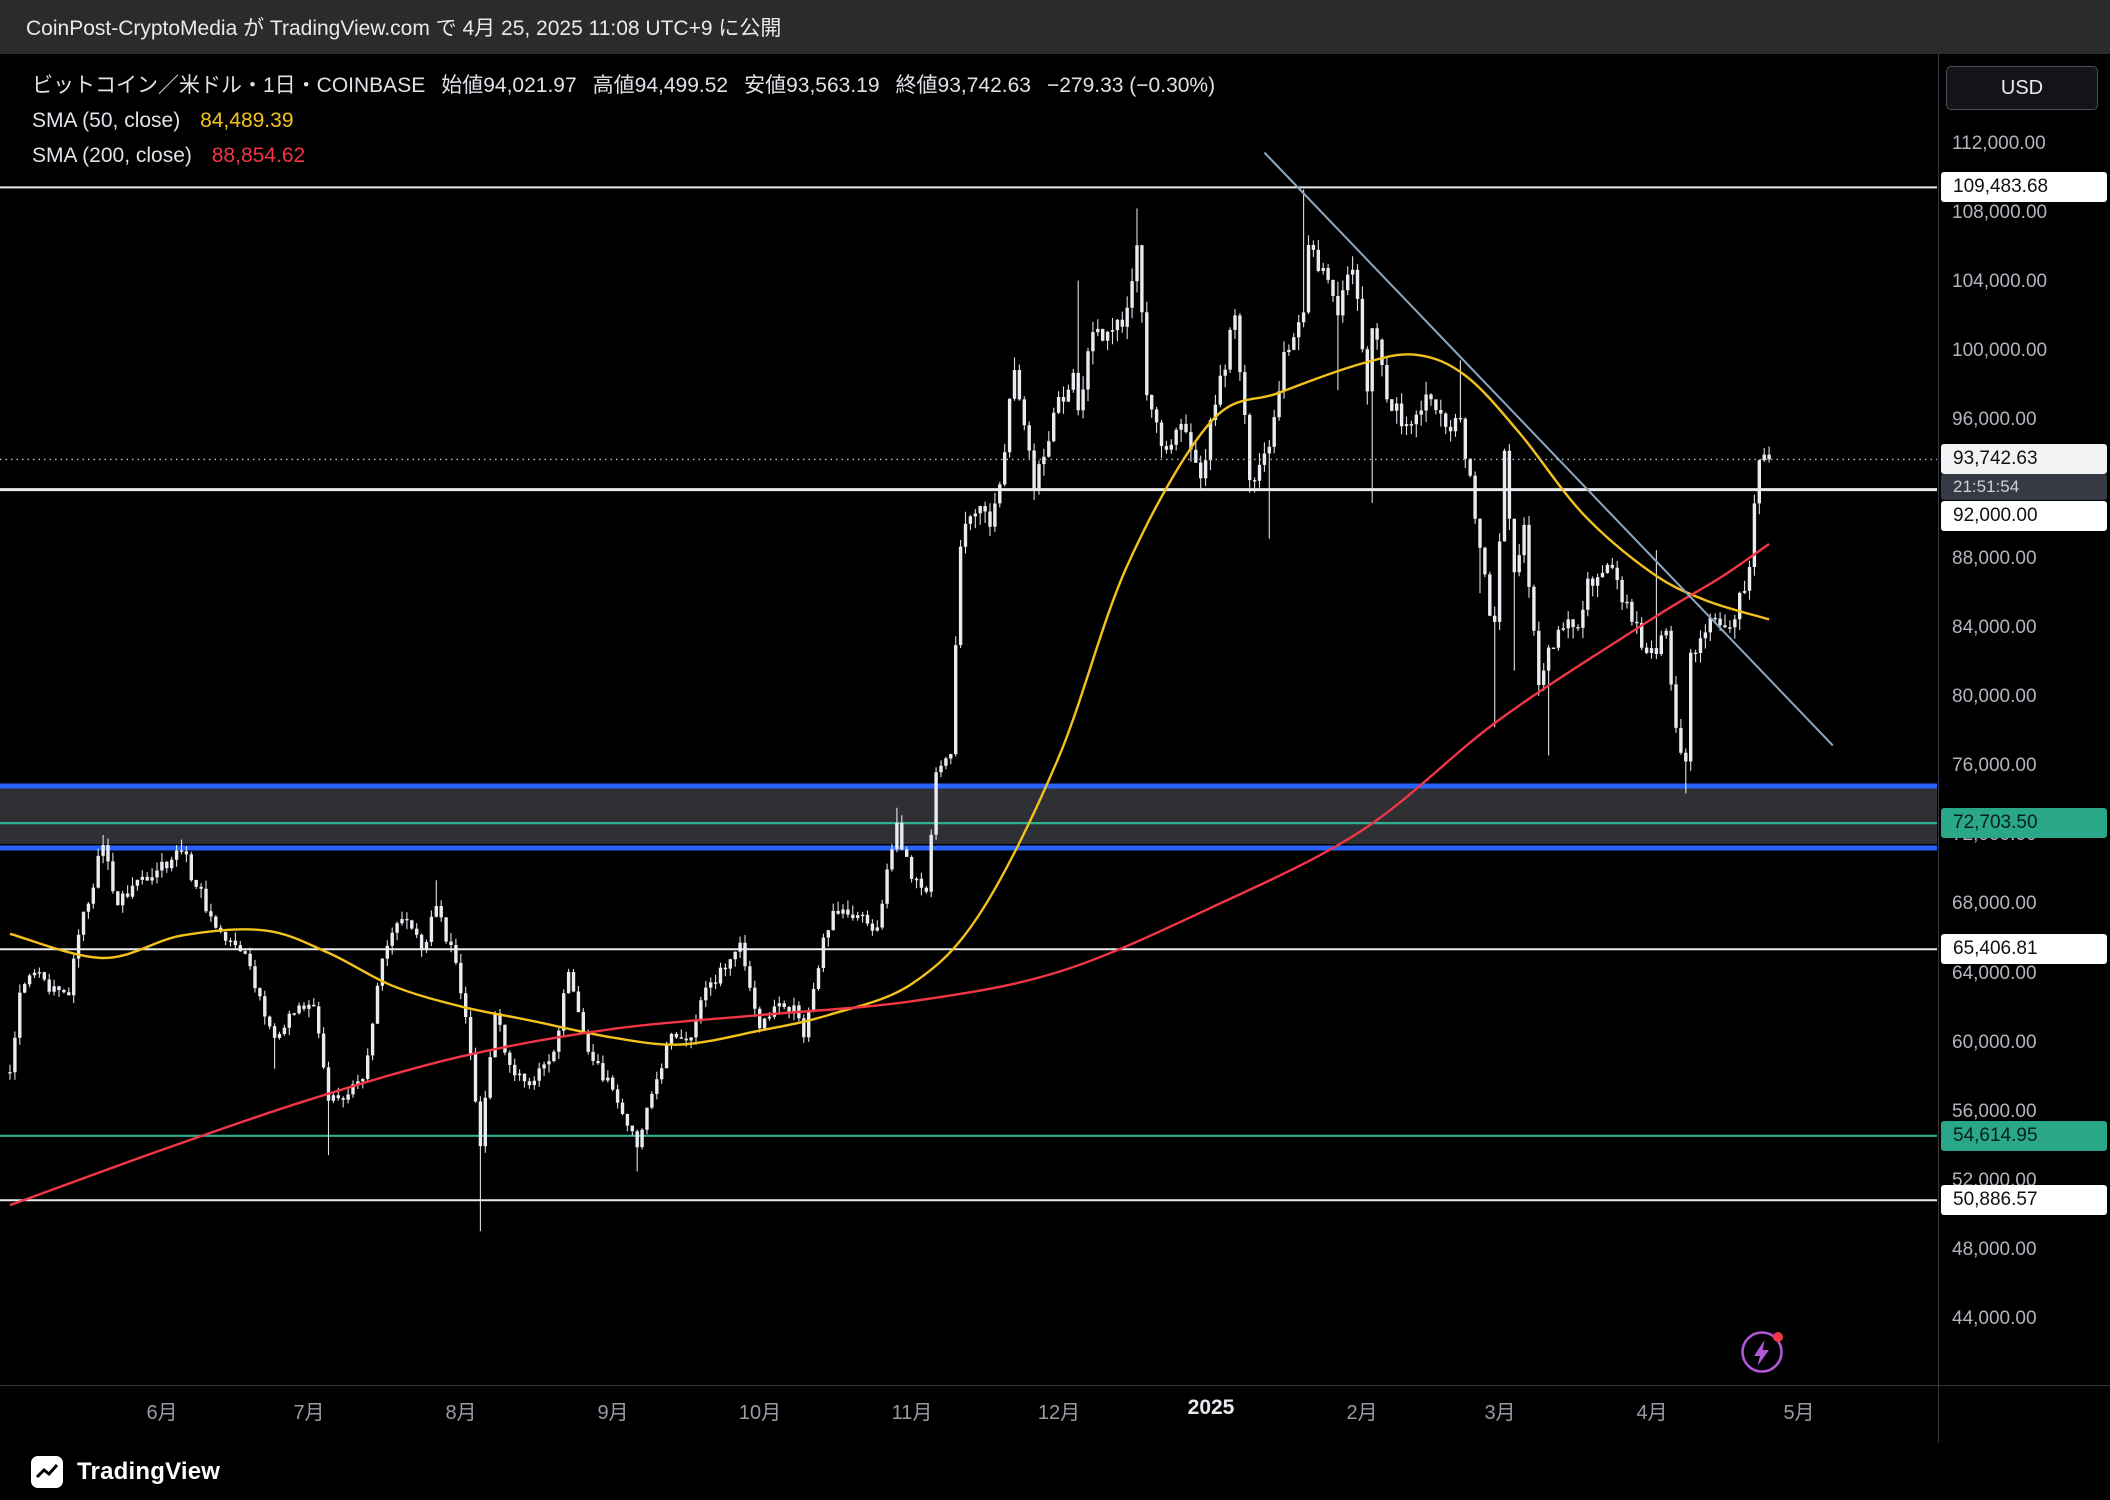 This screenshot has width=2110, height=1500. What do you see at coordinates (1652, 1413) in the screenshot?
I see `time-axis-label: 4月` at bounding box center [1652, 1413].